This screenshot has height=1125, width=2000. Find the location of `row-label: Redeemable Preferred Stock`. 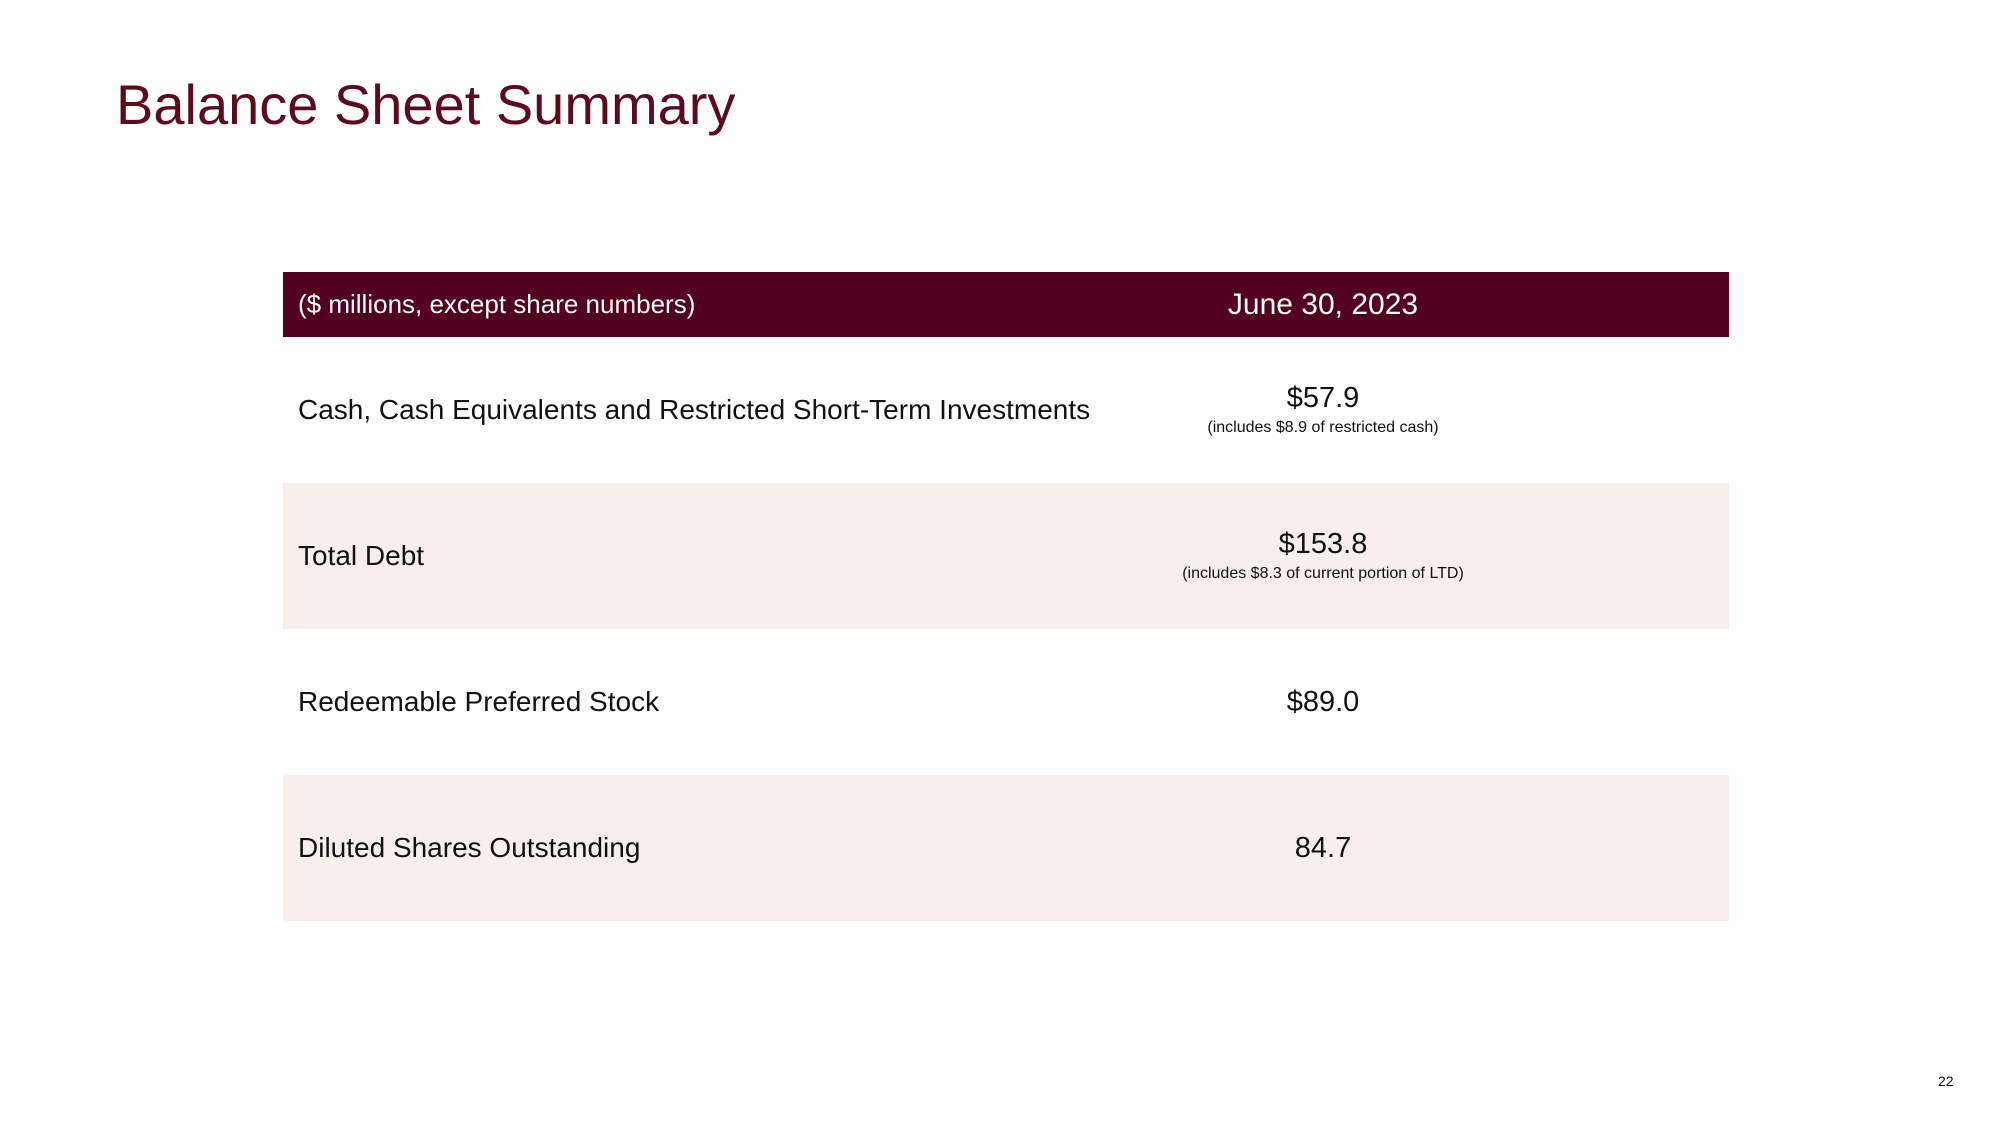

row-label: Redeemable Preferred Stock is located at coordinates (479, 701).